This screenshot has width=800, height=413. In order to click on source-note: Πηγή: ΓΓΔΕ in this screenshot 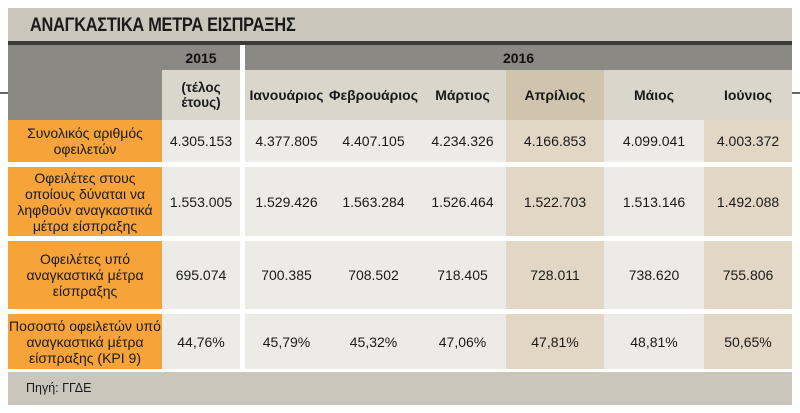, I will do `click(59, 388)`.